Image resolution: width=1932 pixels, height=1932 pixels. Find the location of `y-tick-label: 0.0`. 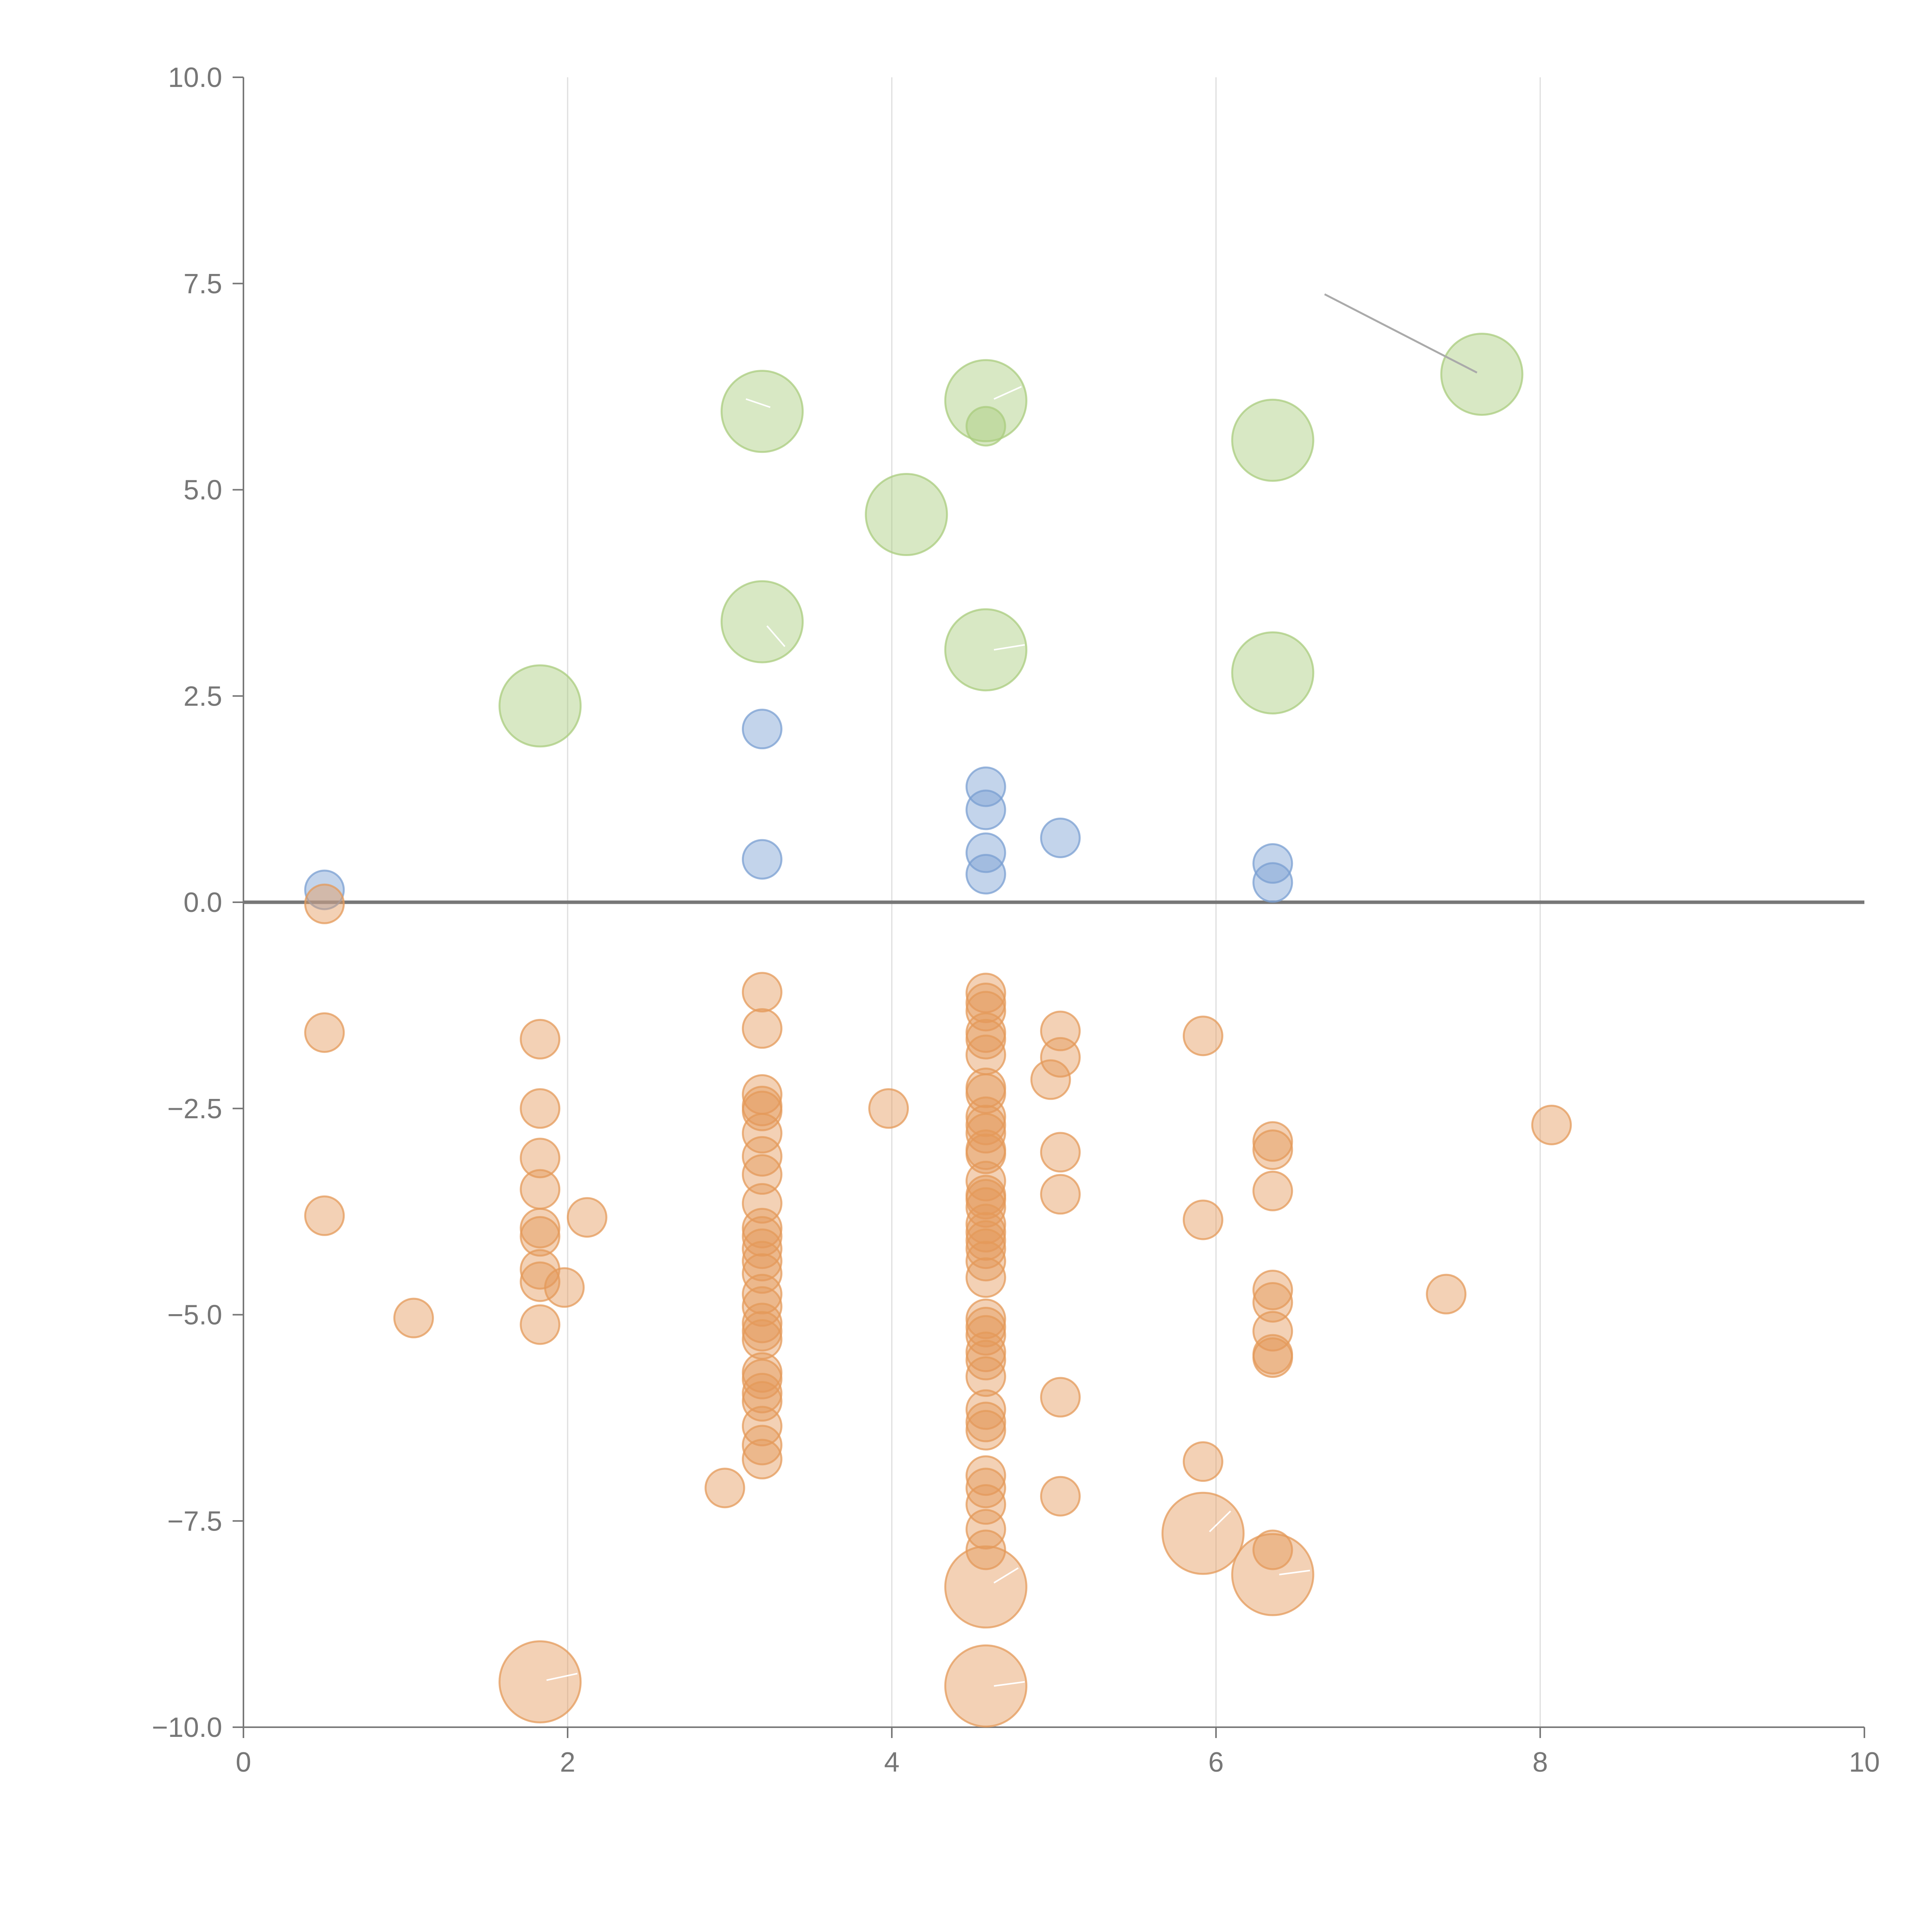

y-tick-label: 0.0 is located at coordinates (203, 903).